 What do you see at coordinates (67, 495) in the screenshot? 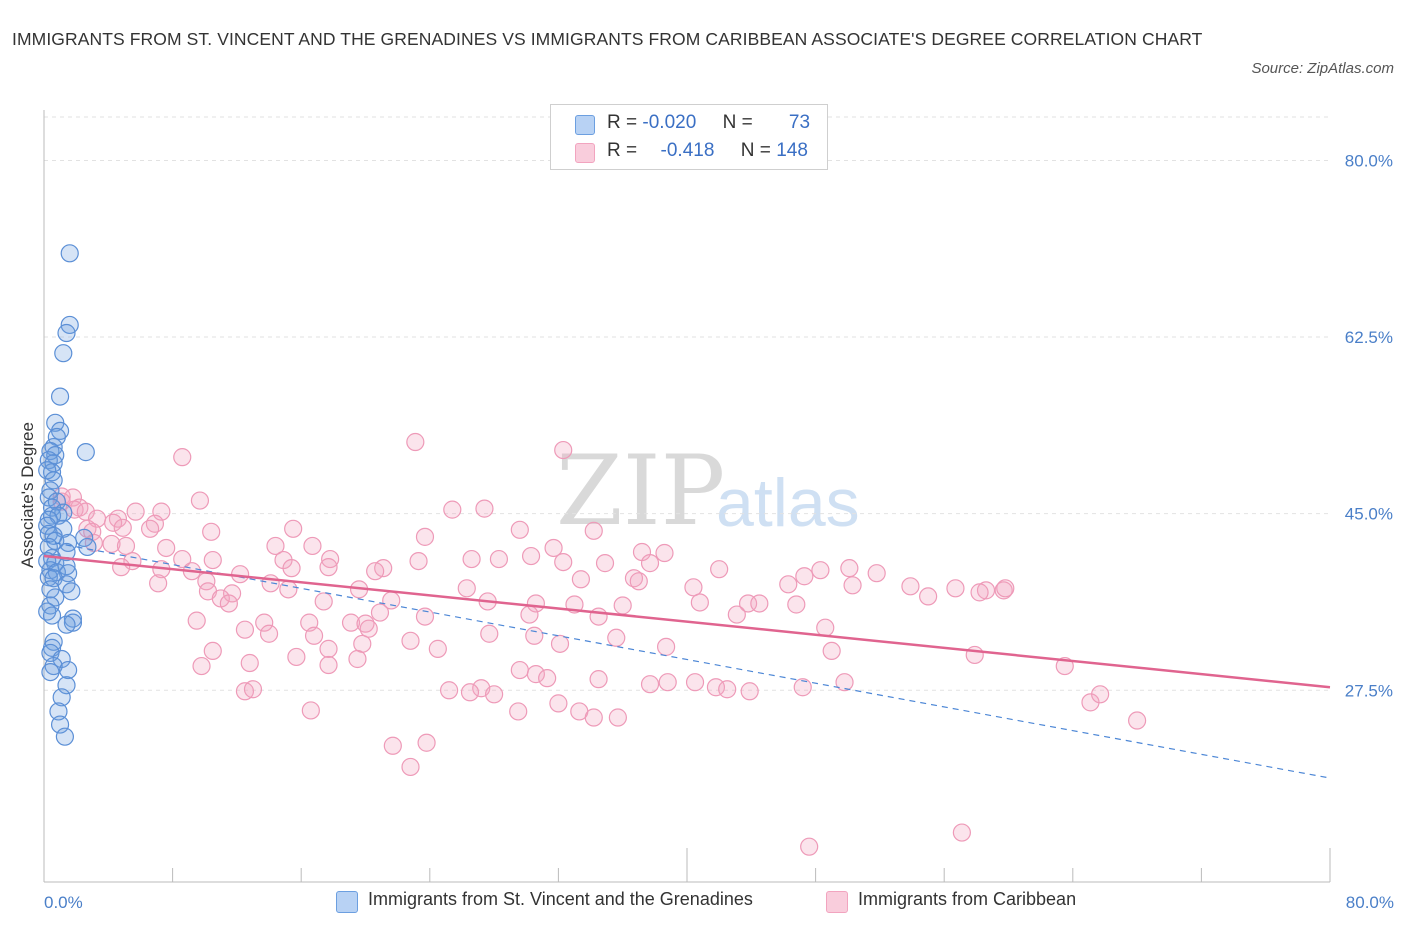
I see `series-st-vincent-points` at bounding box center [67, 495].